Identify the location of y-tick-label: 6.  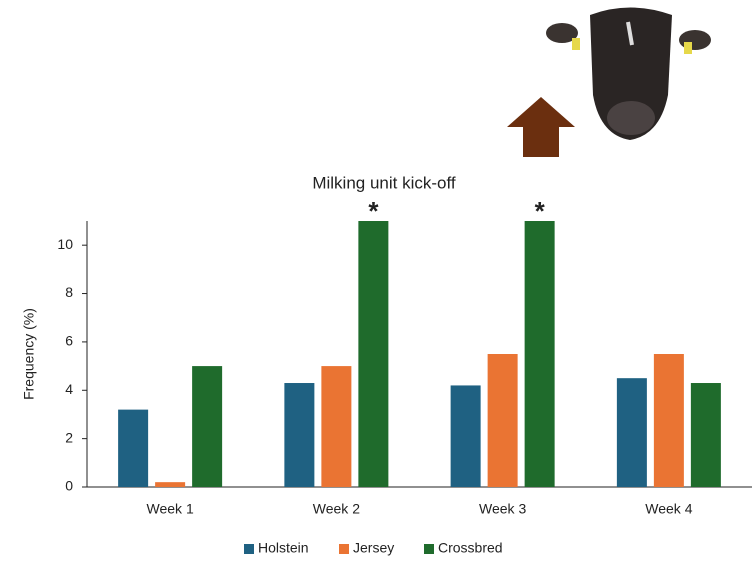
(69, 341).